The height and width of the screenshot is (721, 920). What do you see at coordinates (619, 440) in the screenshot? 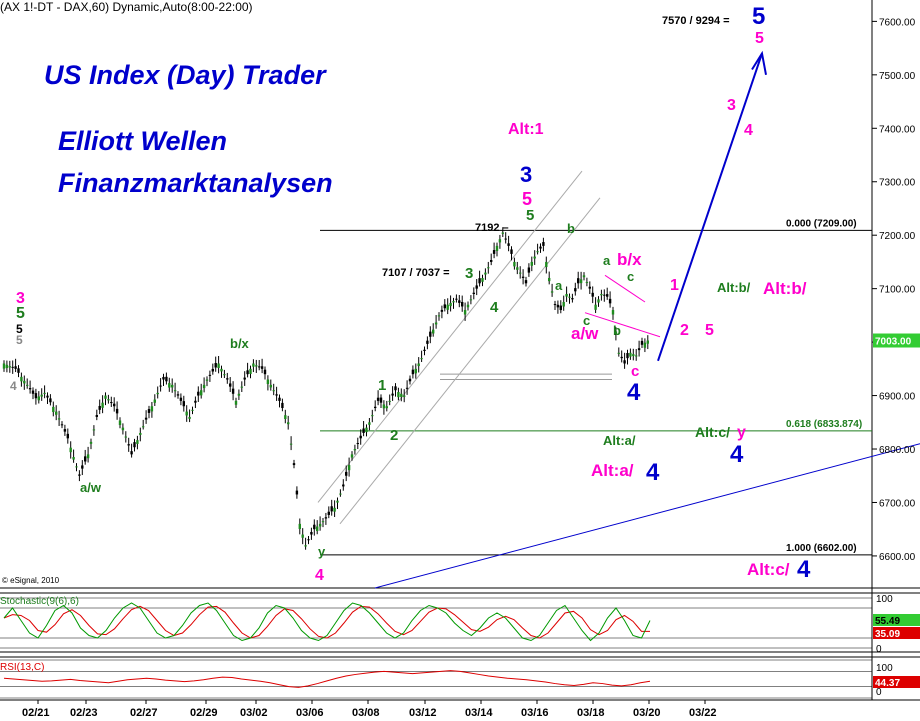
I see `annotation-label: Alt:a/` at bounding box center [619, 440].